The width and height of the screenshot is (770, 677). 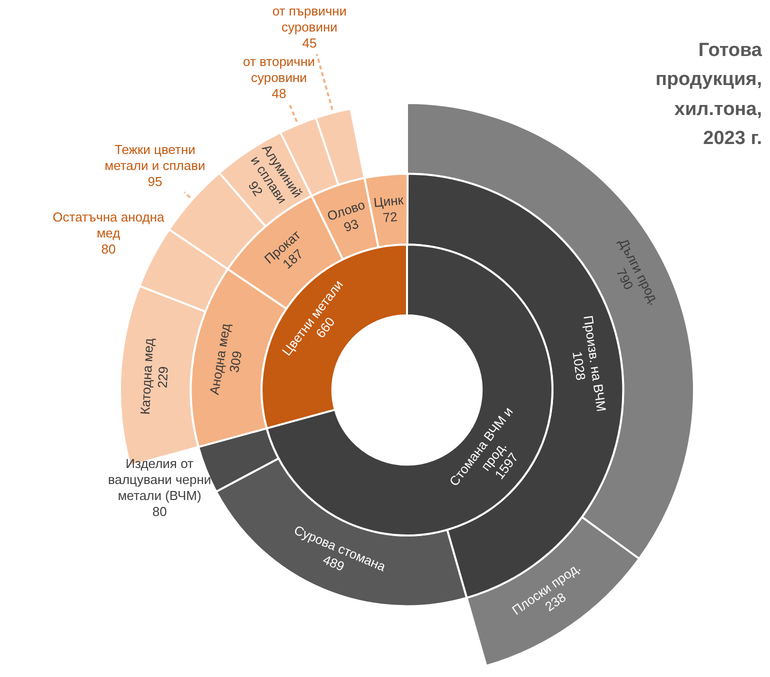 What do you see at coordinates (388, 201) in the screenshot?
I see `category-label: Цинк` at bounding box center [388, 201].